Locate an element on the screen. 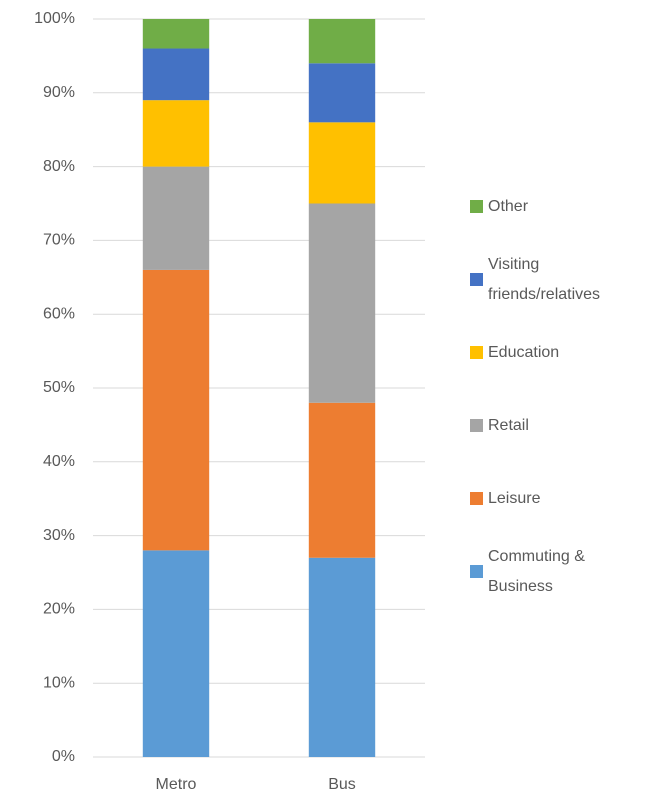  y-tick-label: 40% is located at coordinates (59, 461).